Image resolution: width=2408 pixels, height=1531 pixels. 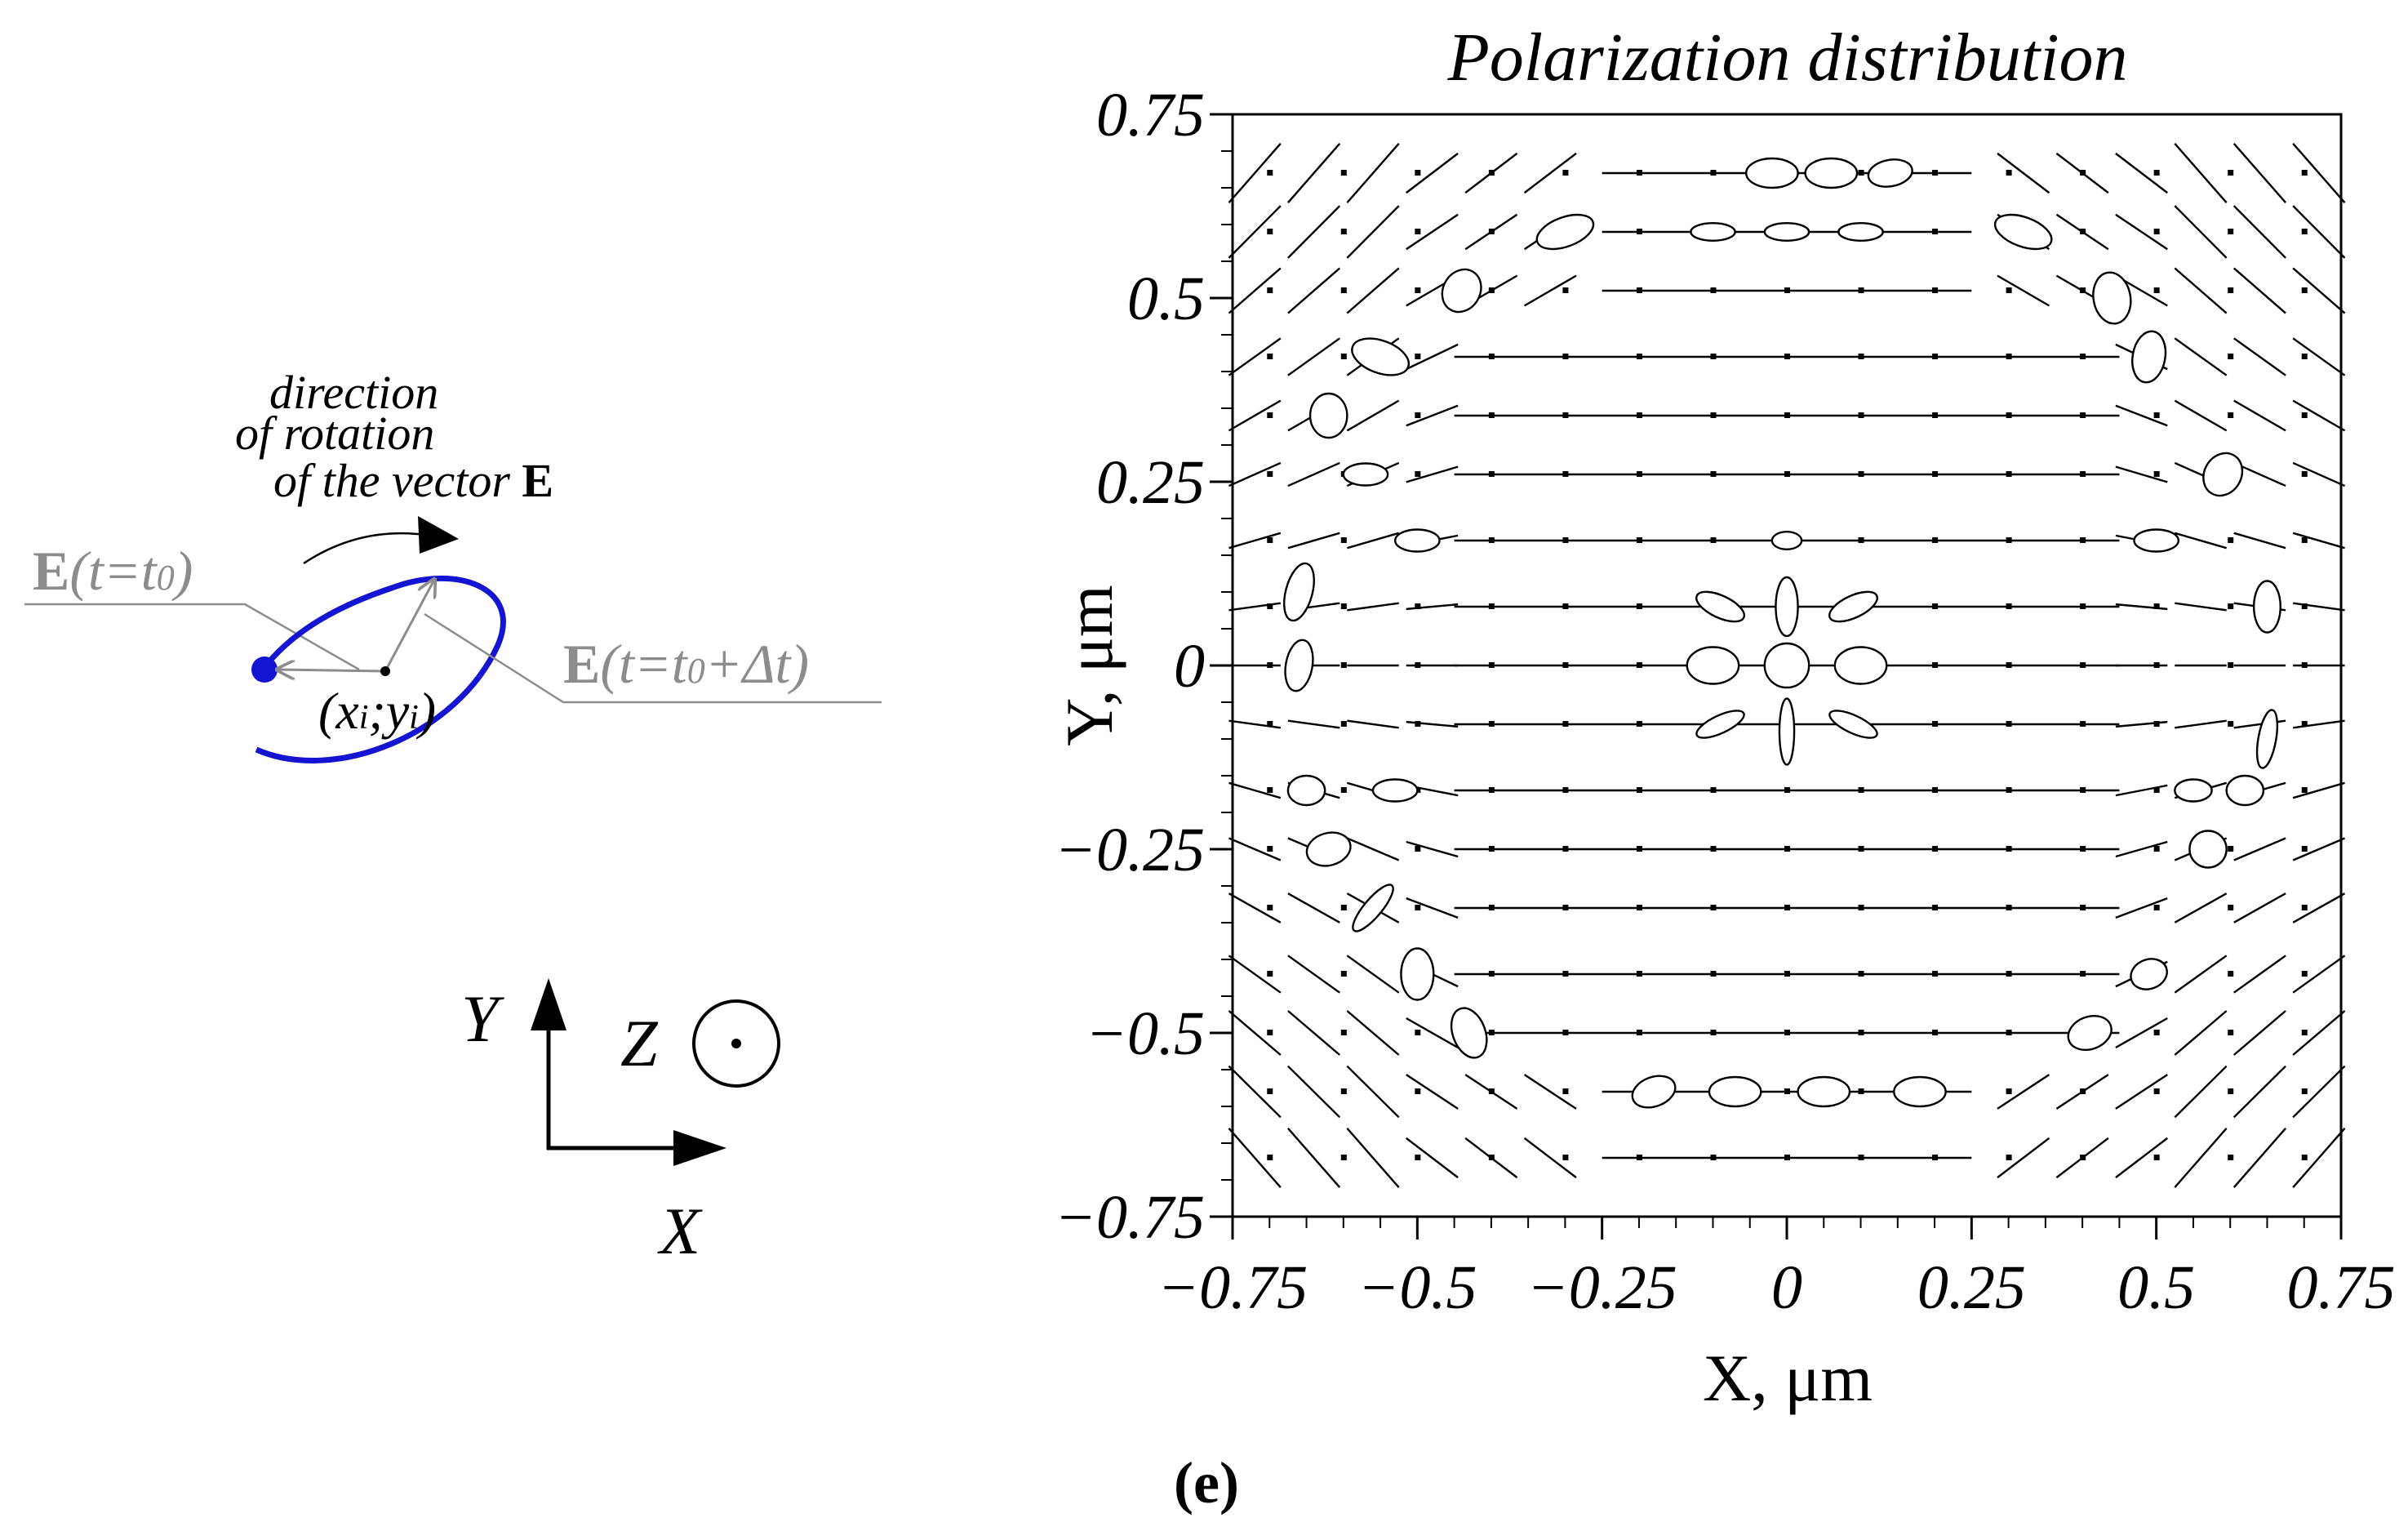 I want to click on rotation-arrowhead-icon, so click(x=438, y=535).